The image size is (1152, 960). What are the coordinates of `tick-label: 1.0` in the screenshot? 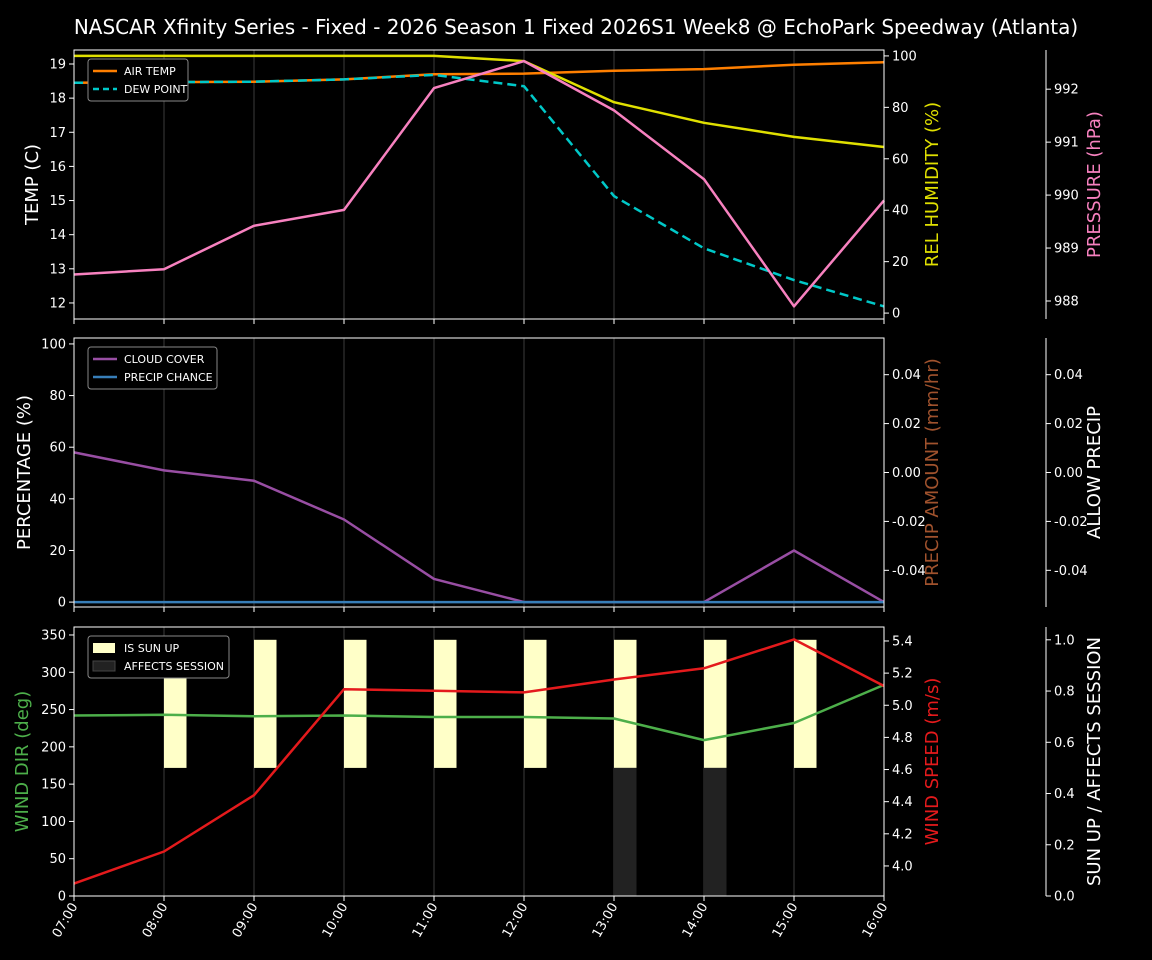 It's located at (1064, 640).